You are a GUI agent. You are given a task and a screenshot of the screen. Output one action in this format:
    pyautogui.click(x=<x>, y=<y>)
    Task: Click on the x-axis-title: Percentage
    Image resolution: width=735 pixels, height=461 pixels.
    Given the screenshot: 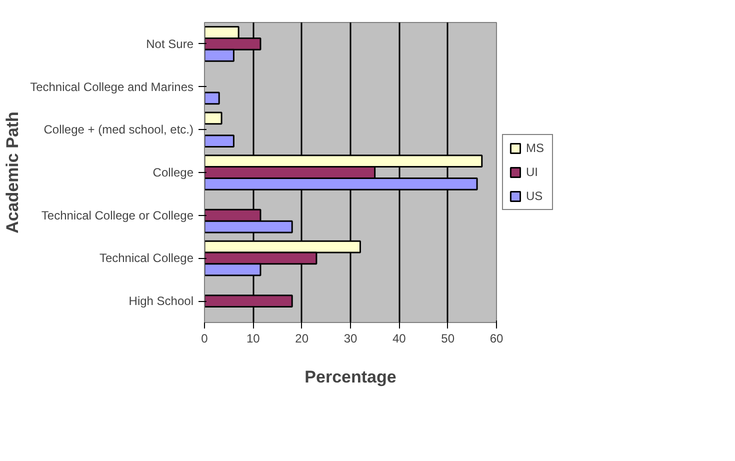 What is the action you would take?
    pyautogui.click(x=350, y=377)
    